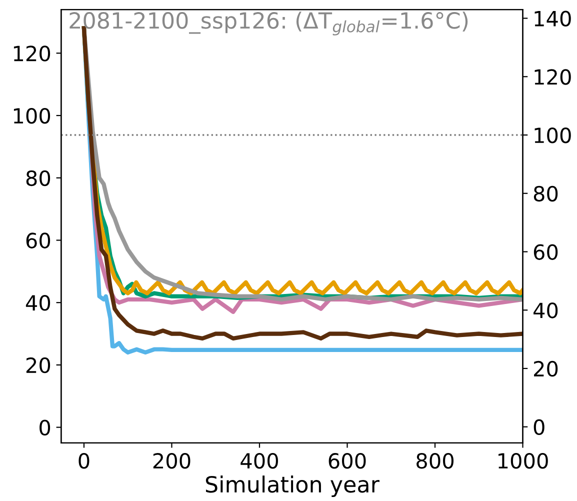  What do you see at coordinates (38, 178) in the screenshot?
I see `y-tick-label: 80` at bounding box center [38, 178].